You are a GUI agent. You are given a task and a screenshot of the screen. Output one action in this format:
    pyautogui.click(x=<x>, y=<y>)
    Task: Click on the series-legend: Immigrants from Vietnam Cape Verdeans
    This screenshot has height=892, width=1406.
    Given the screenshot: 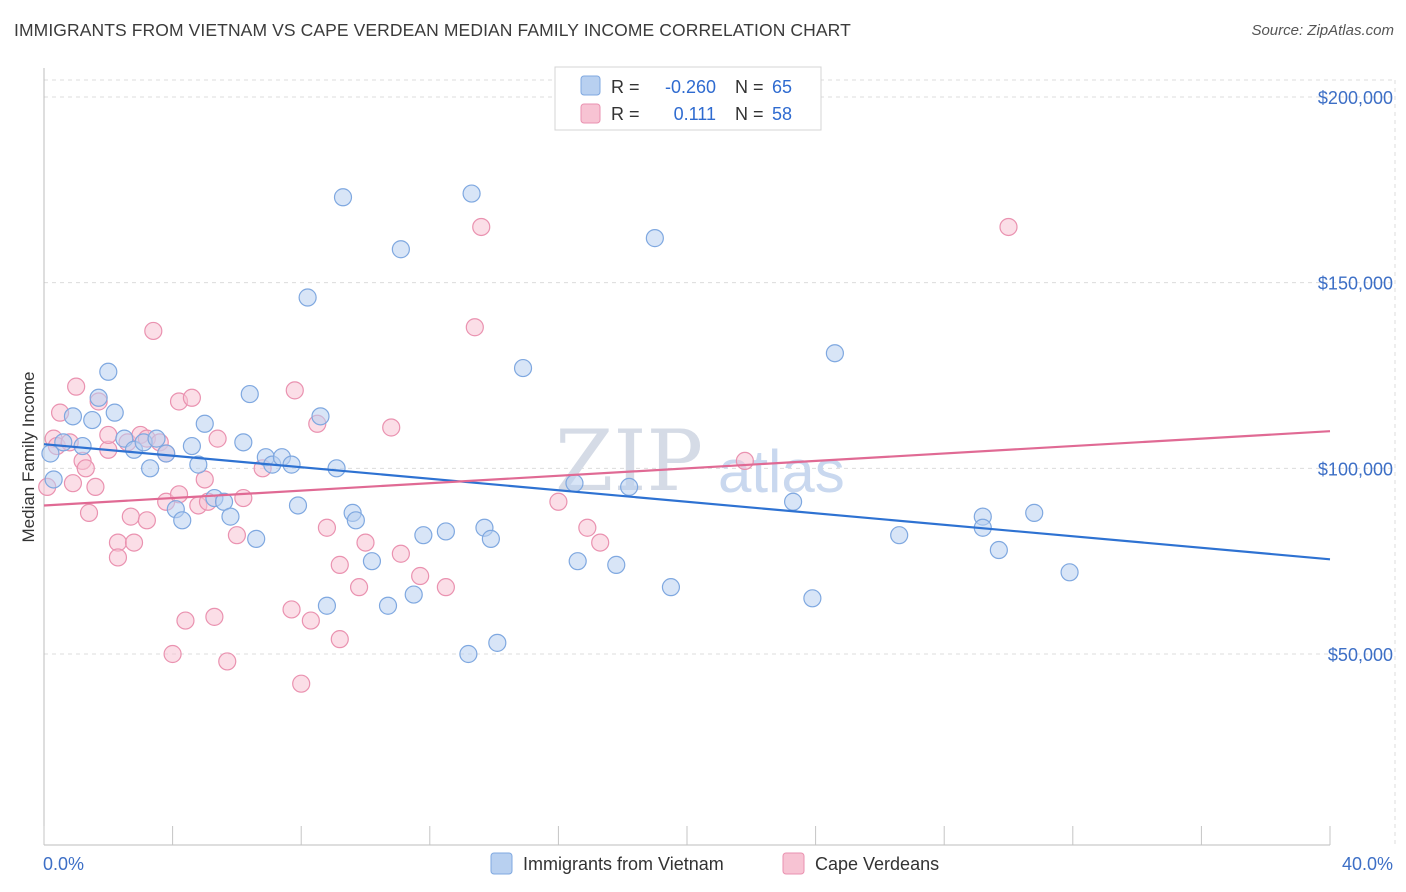 What is the action you would take?
    pyautogui.click(x=714, y=863)
    